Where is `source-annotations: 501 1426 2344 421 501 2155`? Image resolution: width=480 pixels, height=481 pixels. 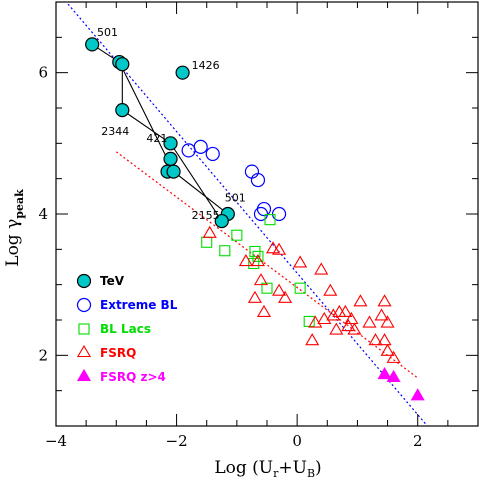 source-annotations: 501 1426 2344 421 501 2155 is located at coordinates (171, 124).